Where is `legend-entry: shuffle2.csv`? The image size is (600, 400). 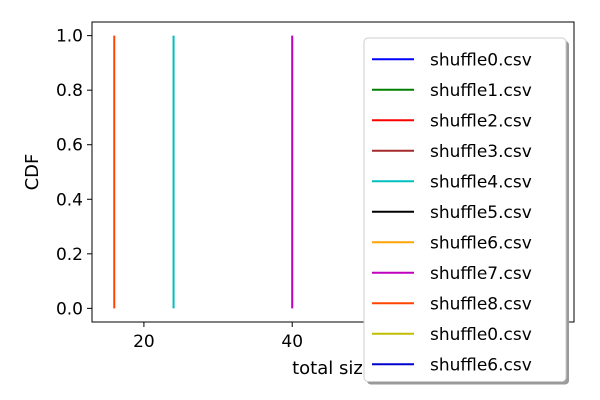
legend-entry: shuffle2.csv is located at coordinates (481, 121).